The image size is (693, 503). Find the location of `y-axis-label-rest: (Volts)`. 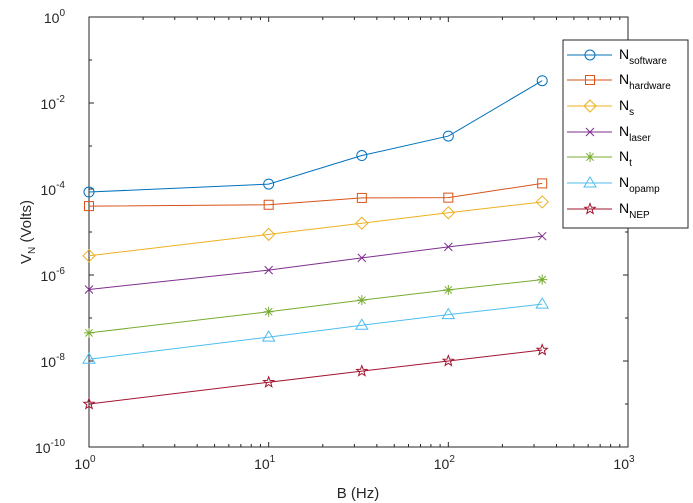

y-axis-label-rest: (Volts) is located at coordinates (26, 223).